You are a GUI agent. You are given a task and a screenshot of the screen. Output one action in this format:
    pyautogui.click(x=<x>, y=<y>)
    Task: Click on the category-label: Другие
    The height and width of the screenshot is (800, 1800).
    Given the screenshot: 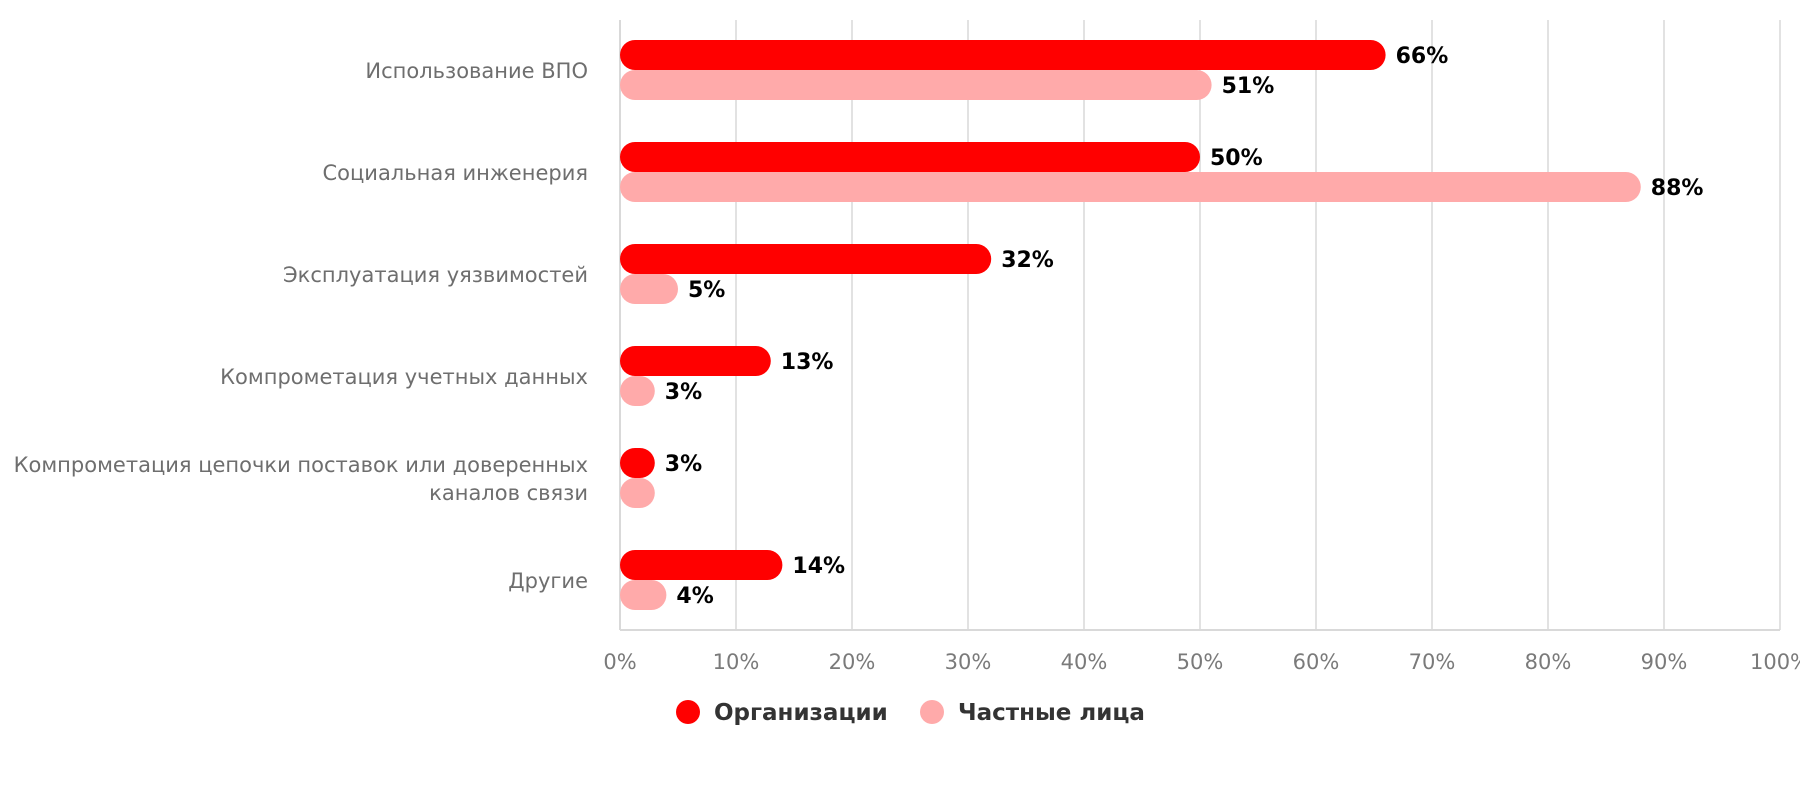 What is the action you would take?
    pyautogui.click(x=548, y=581)
    